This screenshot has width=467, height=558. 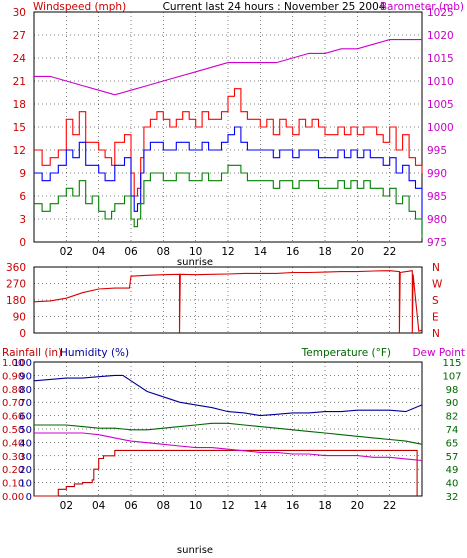 What do you see at coordinates (19, 36) in the screenshot?
I see `wind-left-tick-label: 27` at bounding box center [19, 36].